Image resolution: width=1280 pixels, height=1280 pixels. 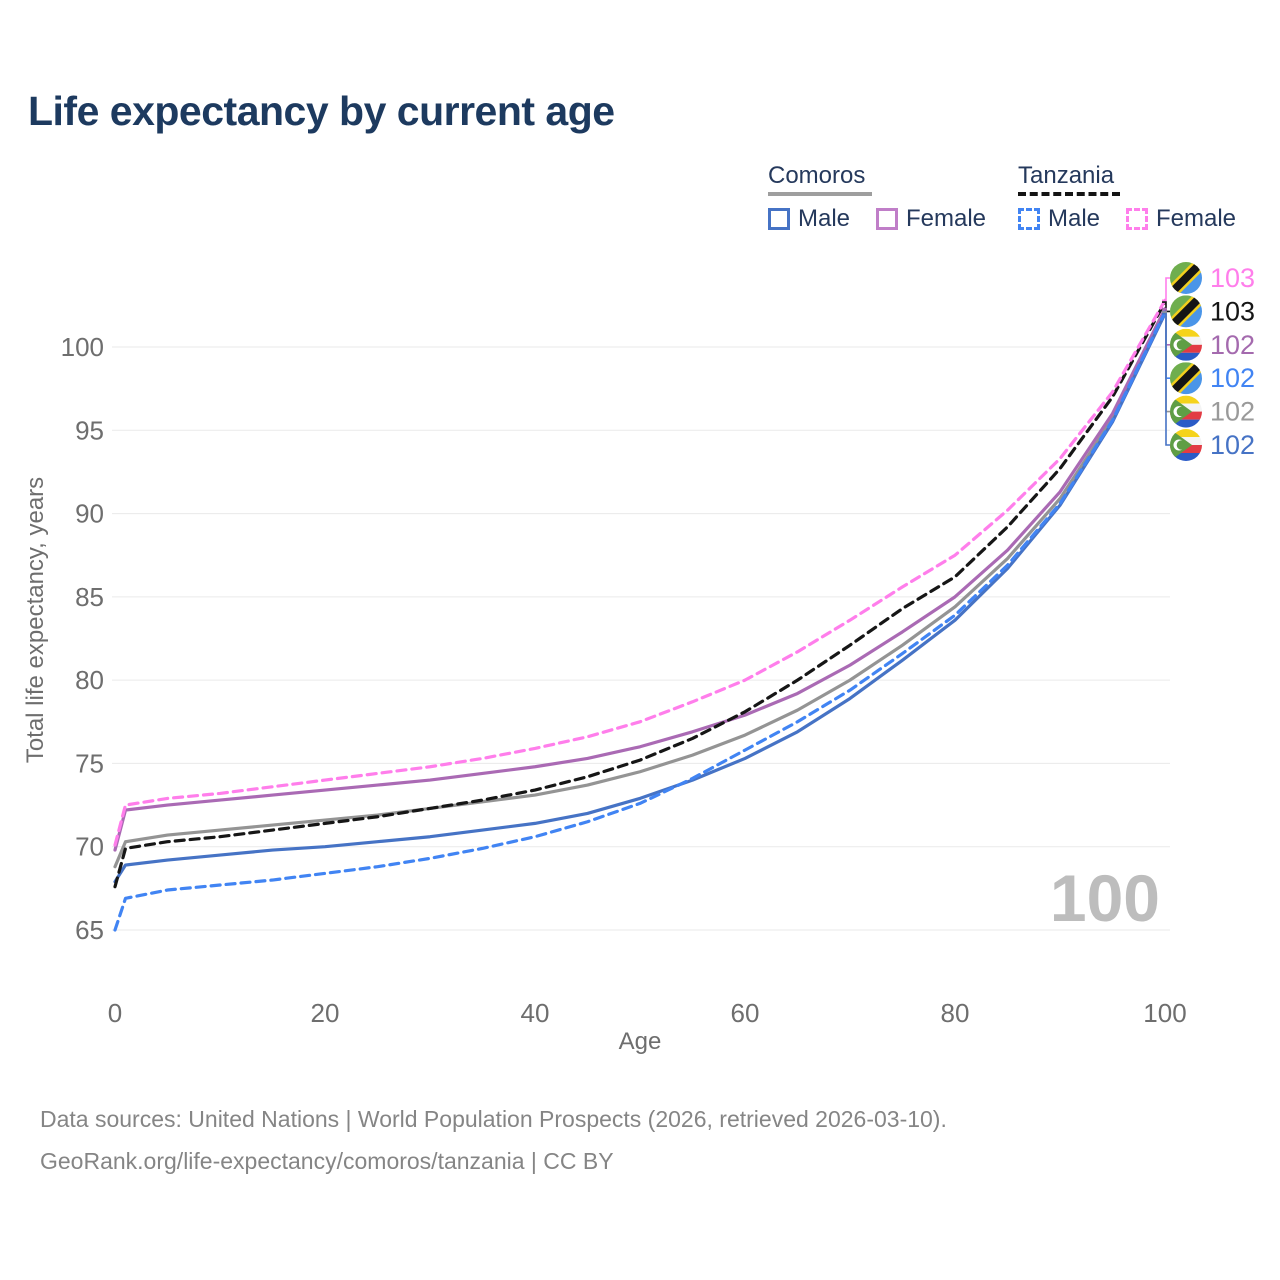 I want to click on y-tick-label: 100, so click(x=82, y=347).